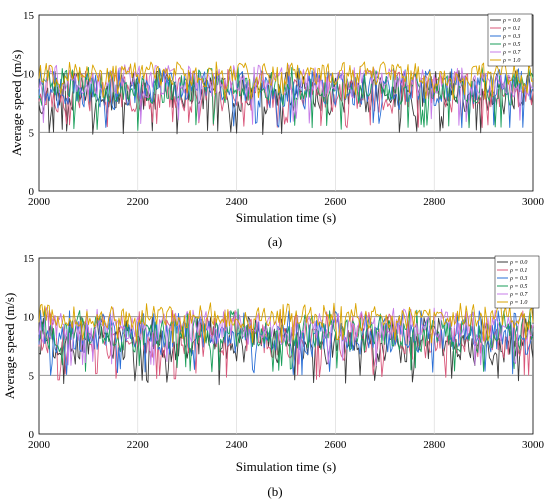  What do you see at coordinates (9, 346) in the screenshot?
I see `y-axis-label-b: Average speed (m/s)` at bounding box center [9, 346].